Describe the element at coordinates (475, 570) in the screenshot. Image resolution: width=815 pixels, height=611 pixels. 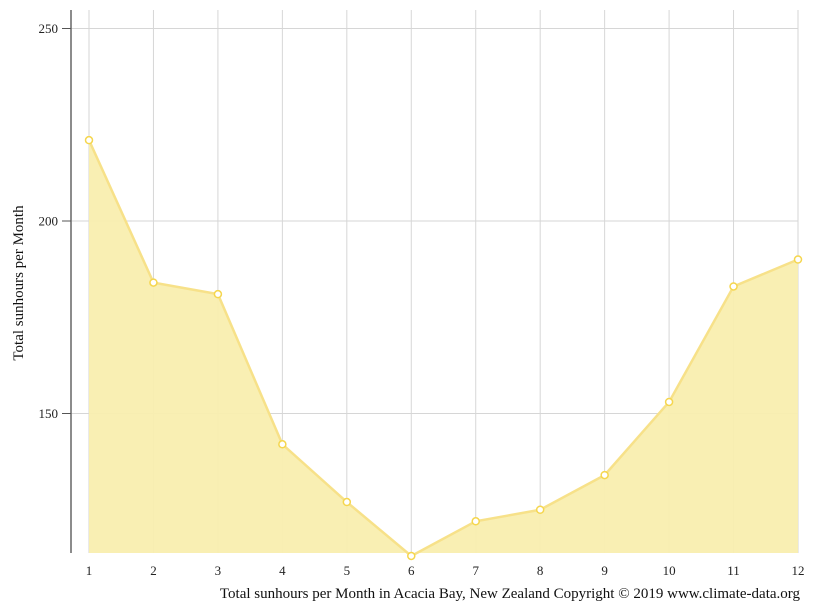
I see `x-tick-label: 7` at that location.